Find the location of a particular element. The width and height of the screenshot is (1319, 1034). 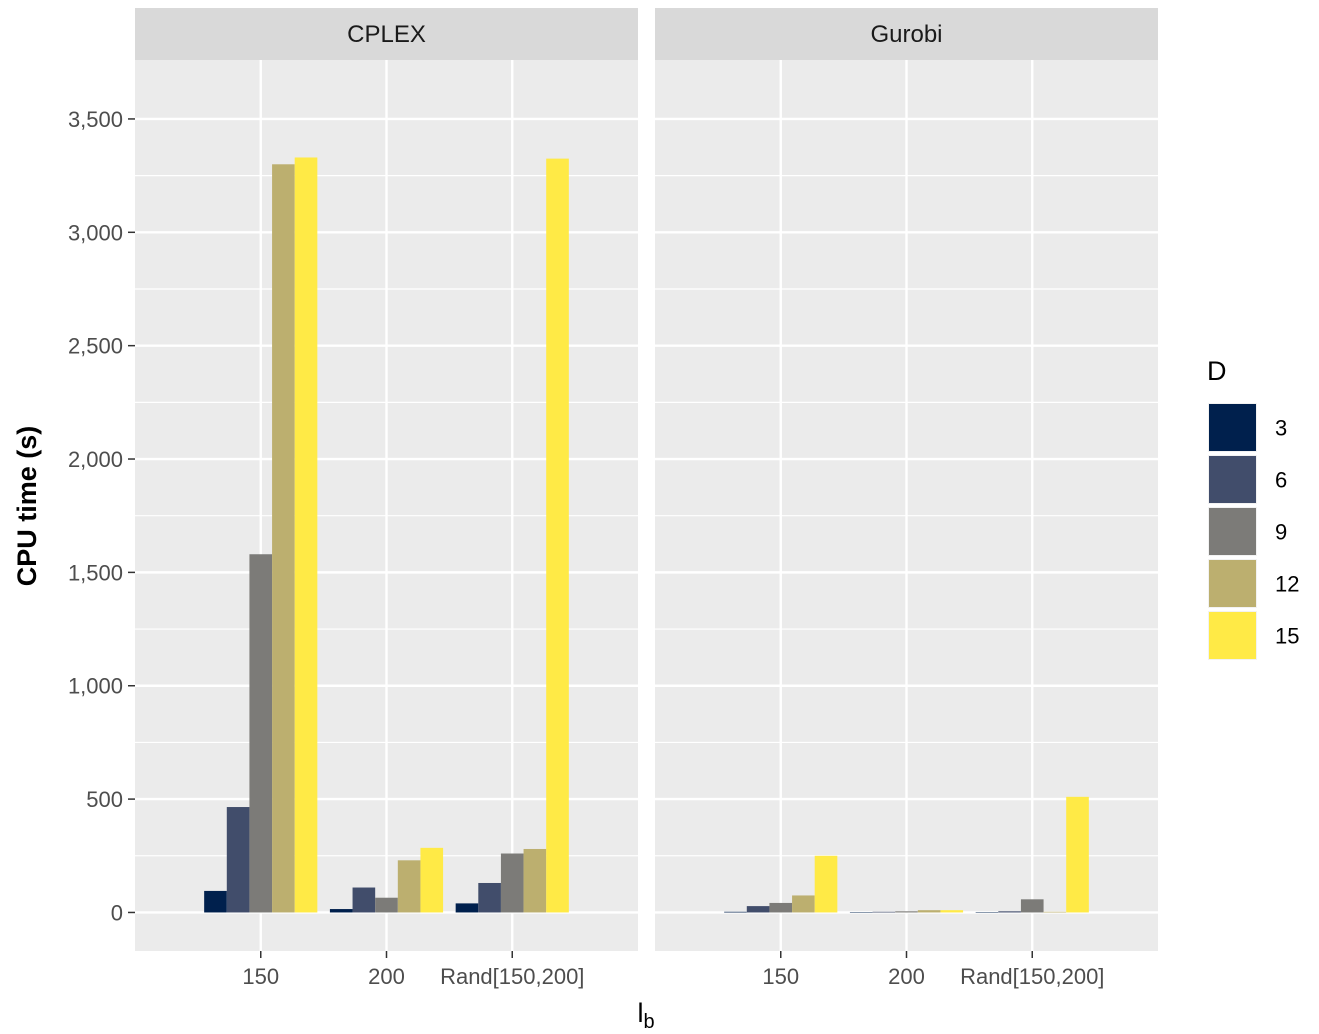

bar-gurobi-1-d12 is located at coordinates (929, 911).